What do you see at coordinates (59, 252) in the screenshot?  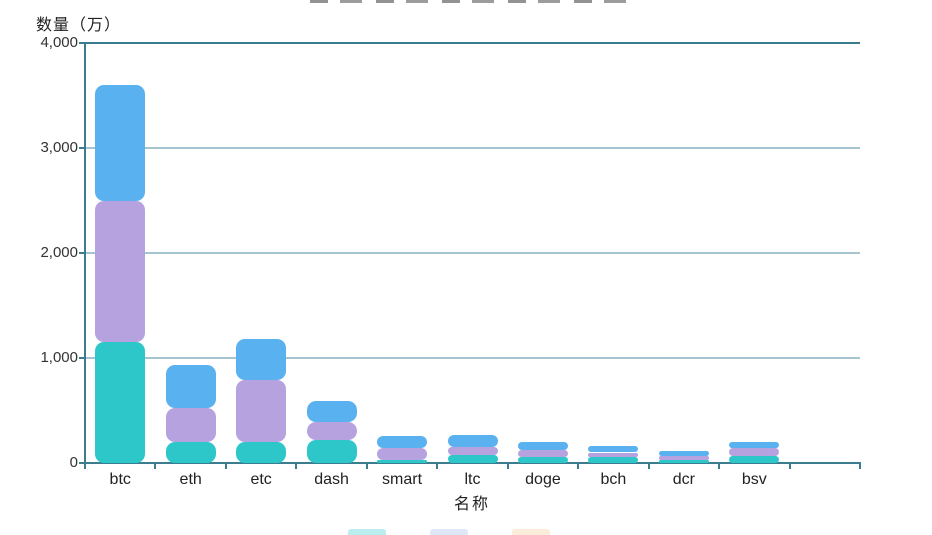 I see `y-tick-label: 2,000` at bounding box center [59, 252].